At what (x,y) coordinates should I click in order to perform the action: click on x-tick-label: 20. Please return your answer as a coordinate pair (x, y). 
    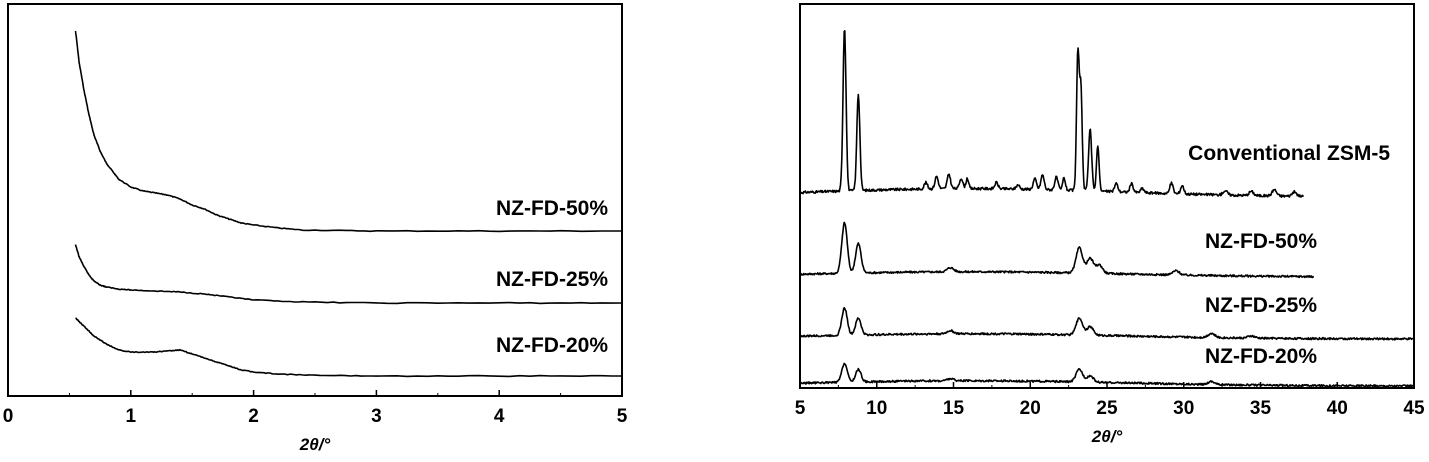
    Looking at the image, I should click on (1030, 408).